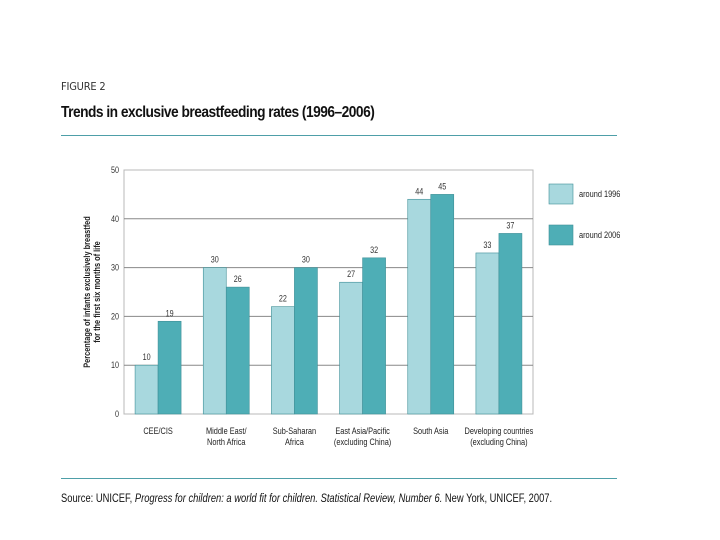 Image resolution: width=720 pixels, height=540 pixels. Describe the element at coordinates (561, 194) in the screenshot. I see `legend-swatch-1996` at that location.